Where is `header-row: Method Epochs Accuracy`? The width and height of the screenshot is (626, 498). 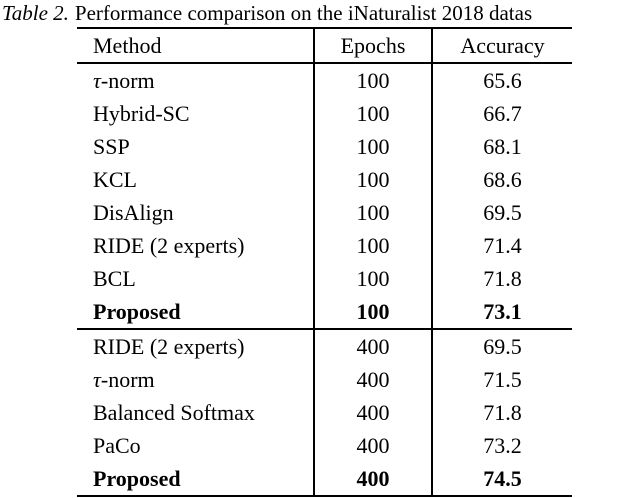 header-row: Method Epochs Accuracy is located at coordinates (324, 46).